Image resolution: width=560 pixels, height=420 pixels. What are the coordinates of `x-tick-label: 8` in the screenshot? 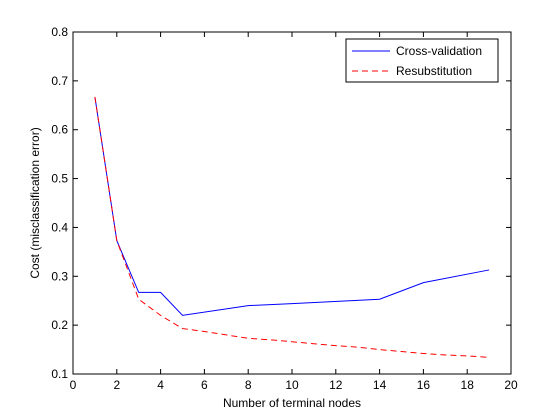 It's located at (248, 385).